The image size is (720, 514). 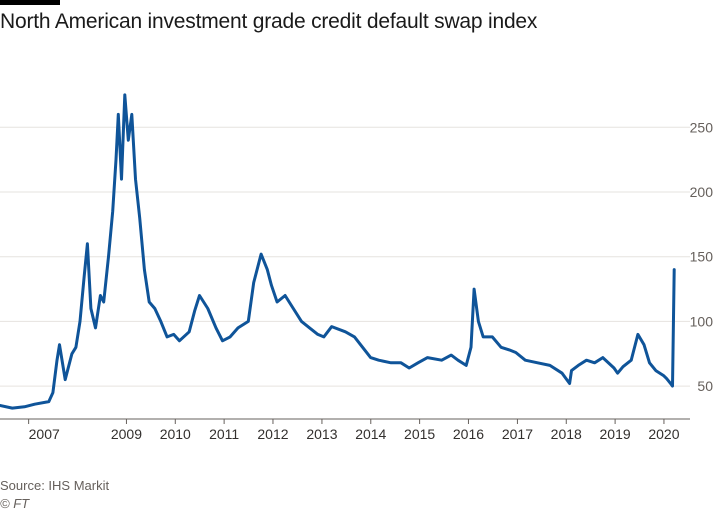 I want to click on x-tick-label: 2011, so click(x=224, y=434).